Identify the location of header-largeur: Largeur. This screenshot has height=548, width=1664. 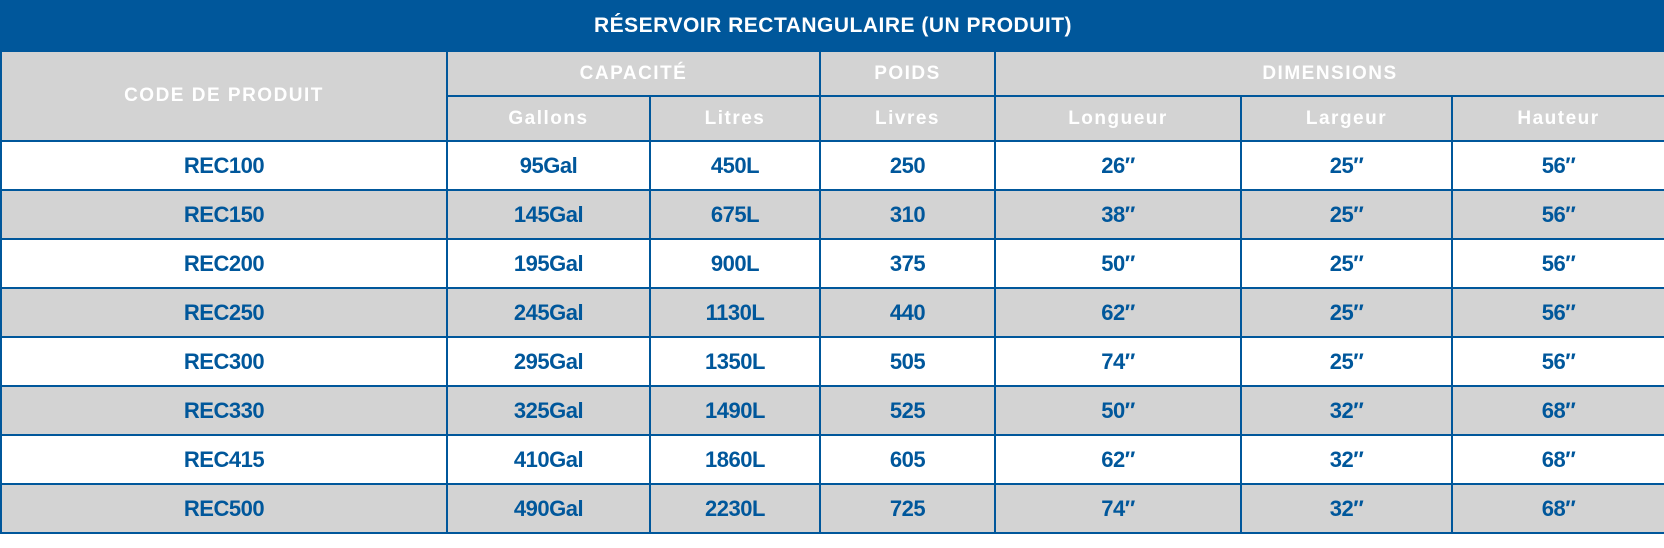
(1346, 118).